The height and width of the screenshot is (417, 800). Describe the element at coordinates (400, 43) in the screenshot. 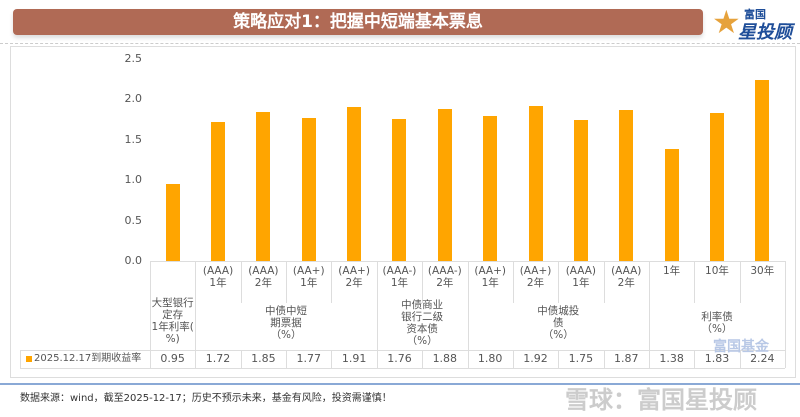

I see `divider` at that location.